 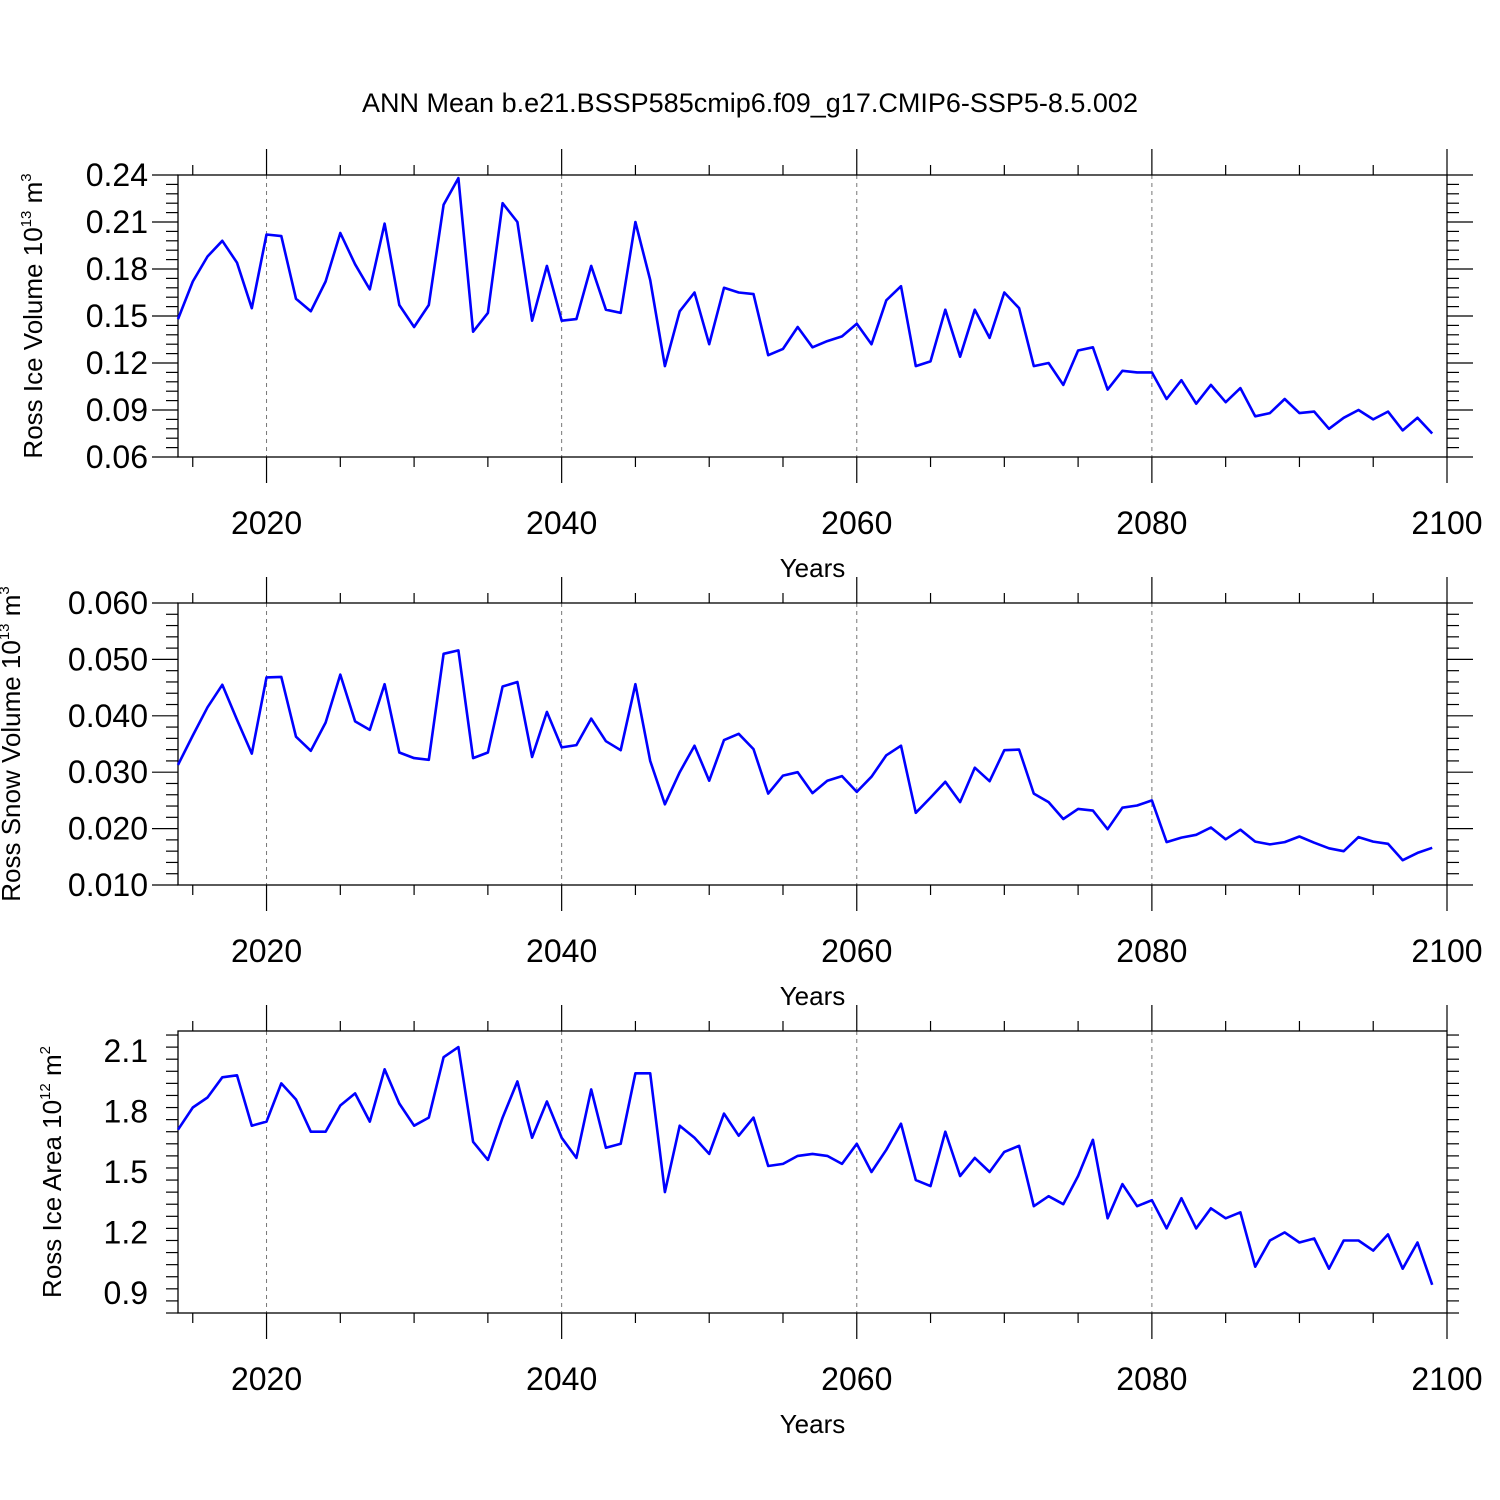 I want to click on y-axis-title-exponent: 12, so click(x=45, y=1091).